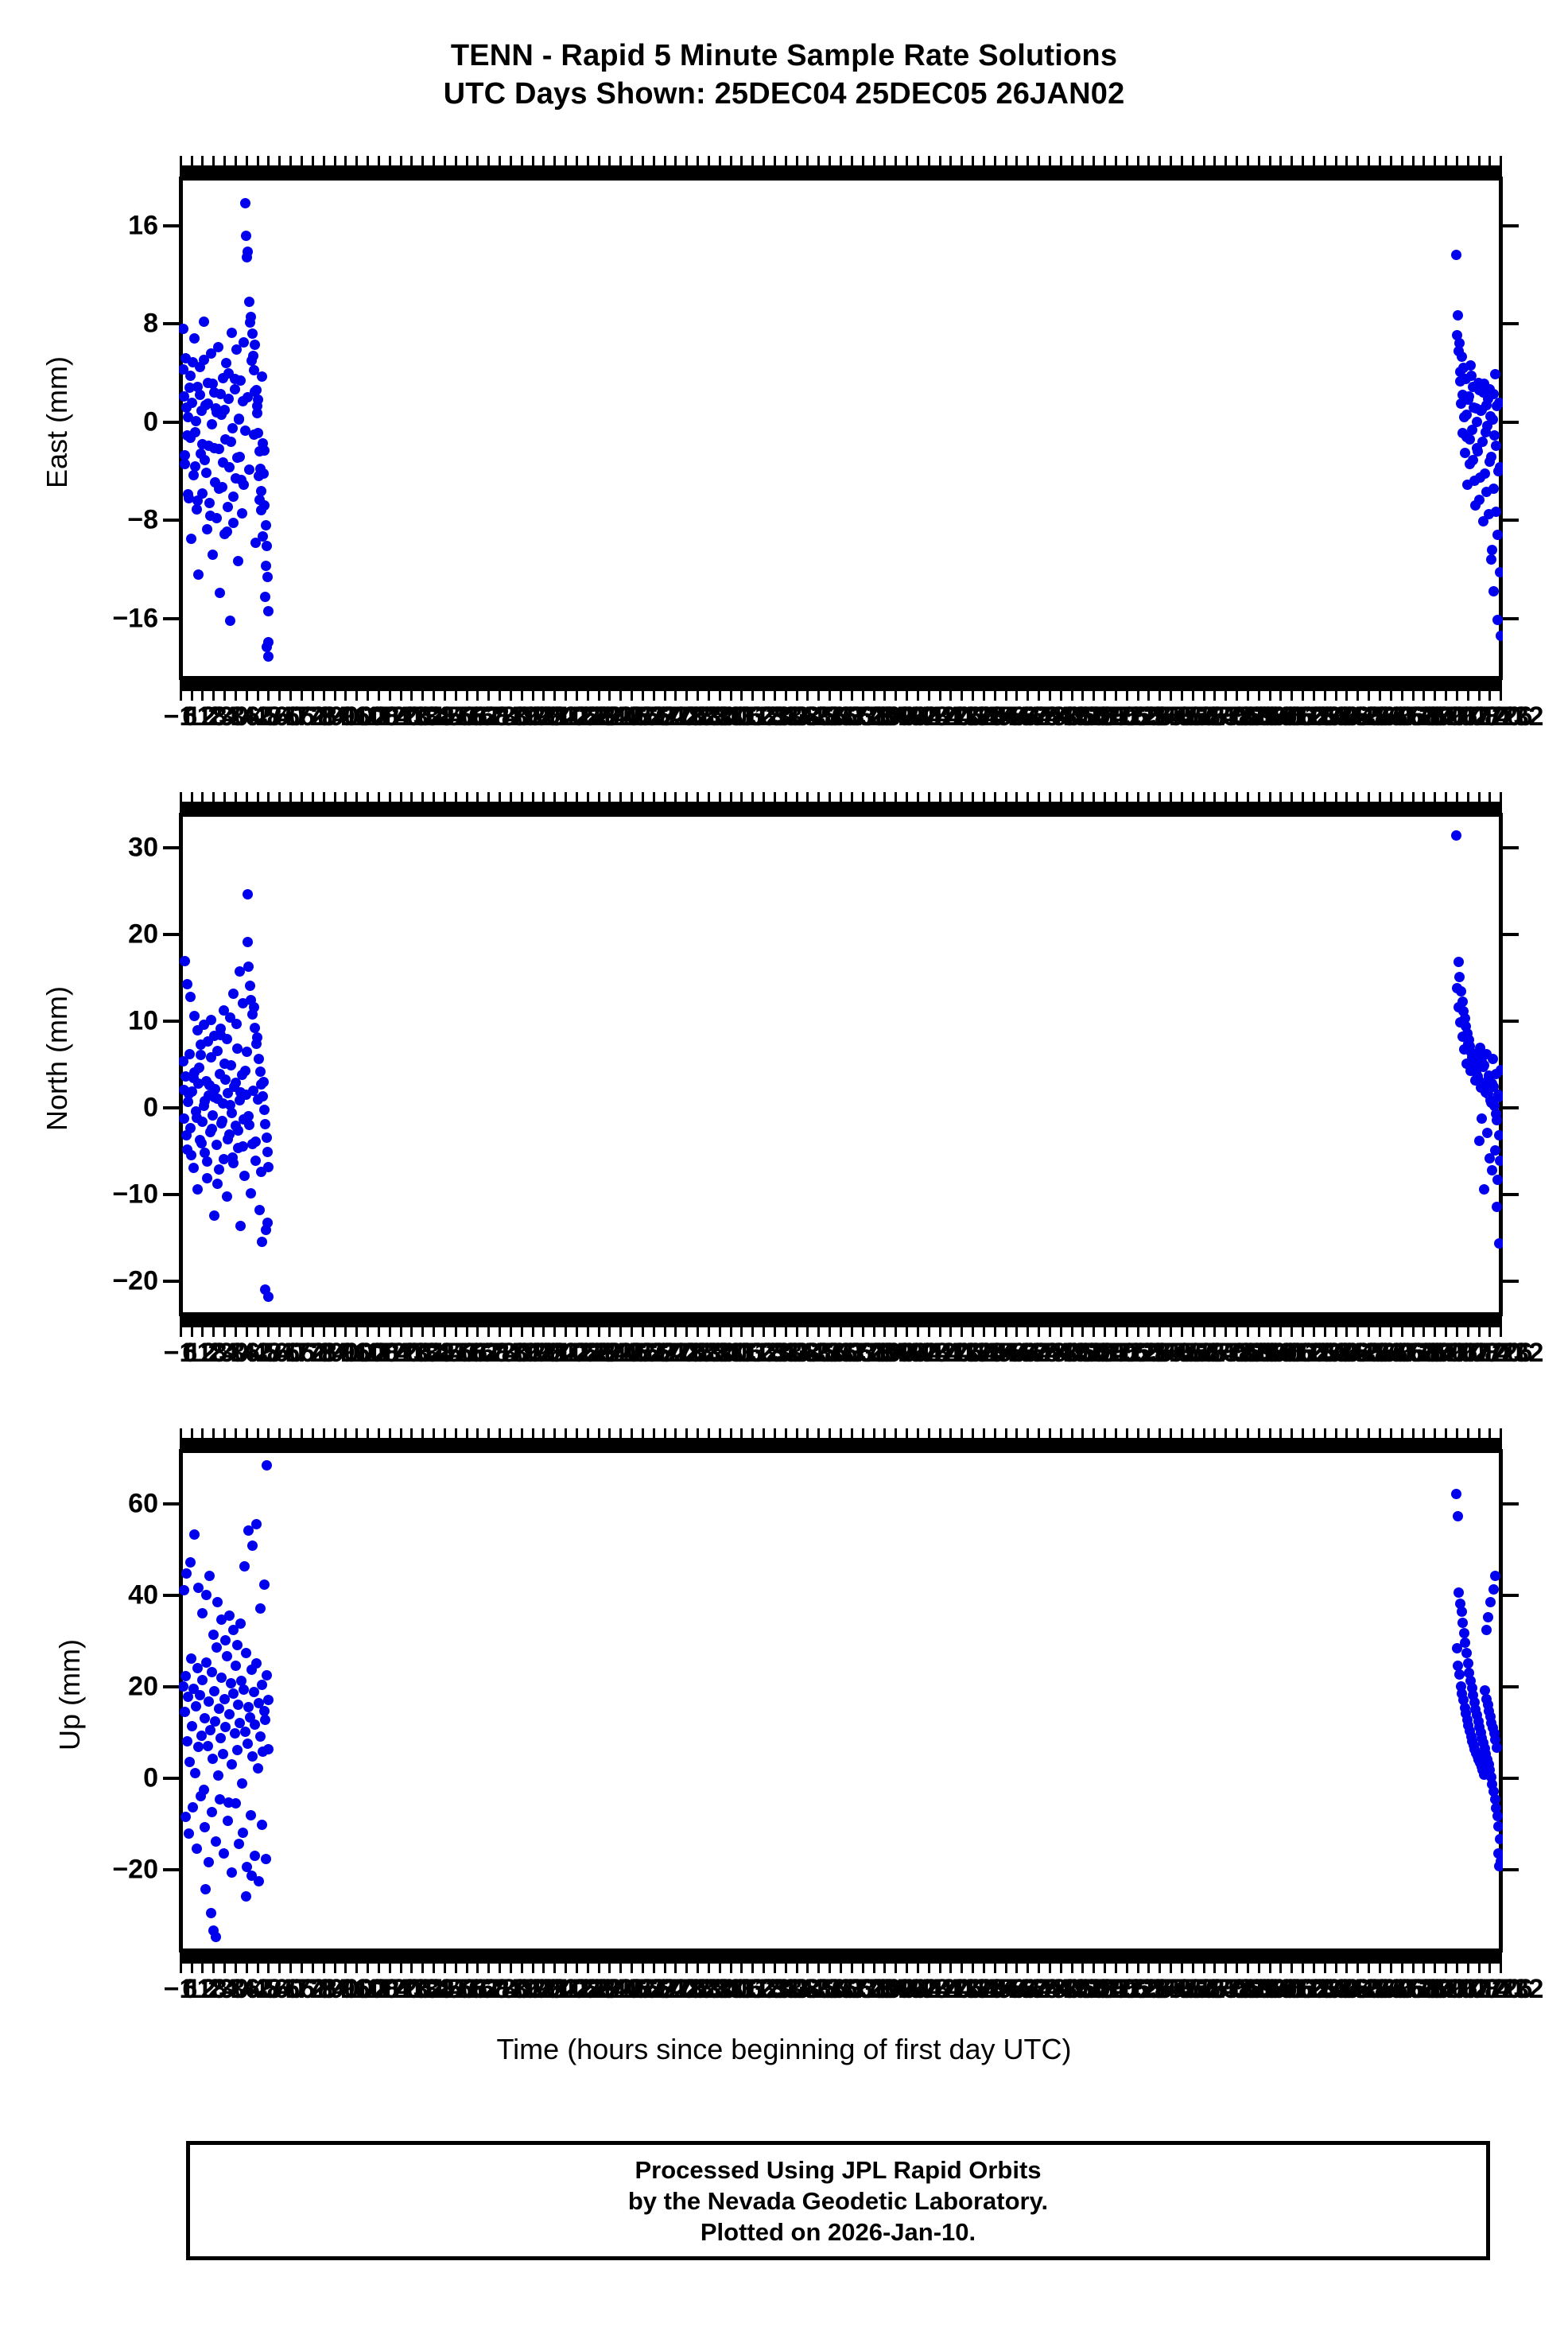 The image size is (1568, 2335). I want to click on x-tick-label: 600, so click(1279, 1353).